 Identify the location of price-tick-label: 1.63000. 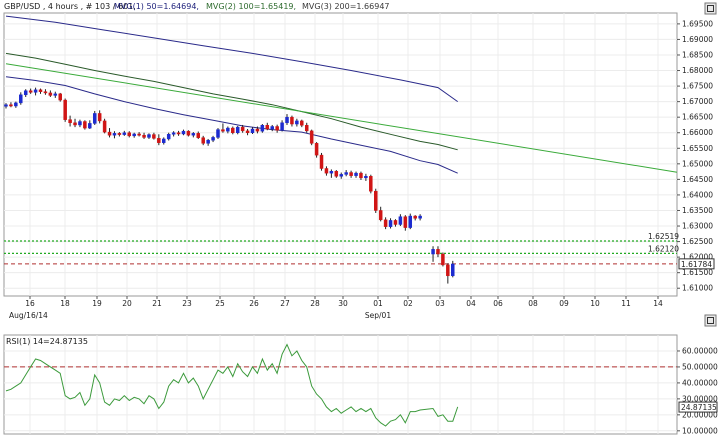
(697, 226).